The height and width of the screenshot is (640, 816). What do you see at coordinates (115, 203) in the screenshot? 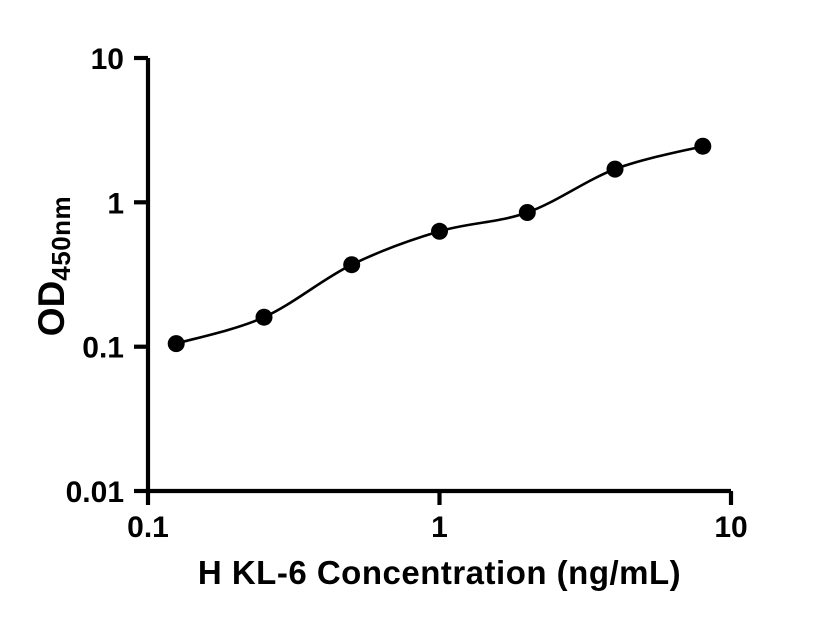
I see `y-tick-label: 1` at bounding box center [115, 203].